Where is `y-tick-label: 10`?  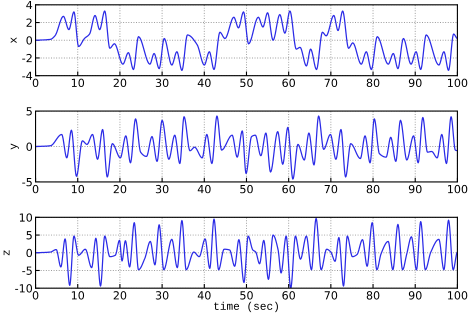 y-tick-label: 10 is located at coordinates (26, 217).